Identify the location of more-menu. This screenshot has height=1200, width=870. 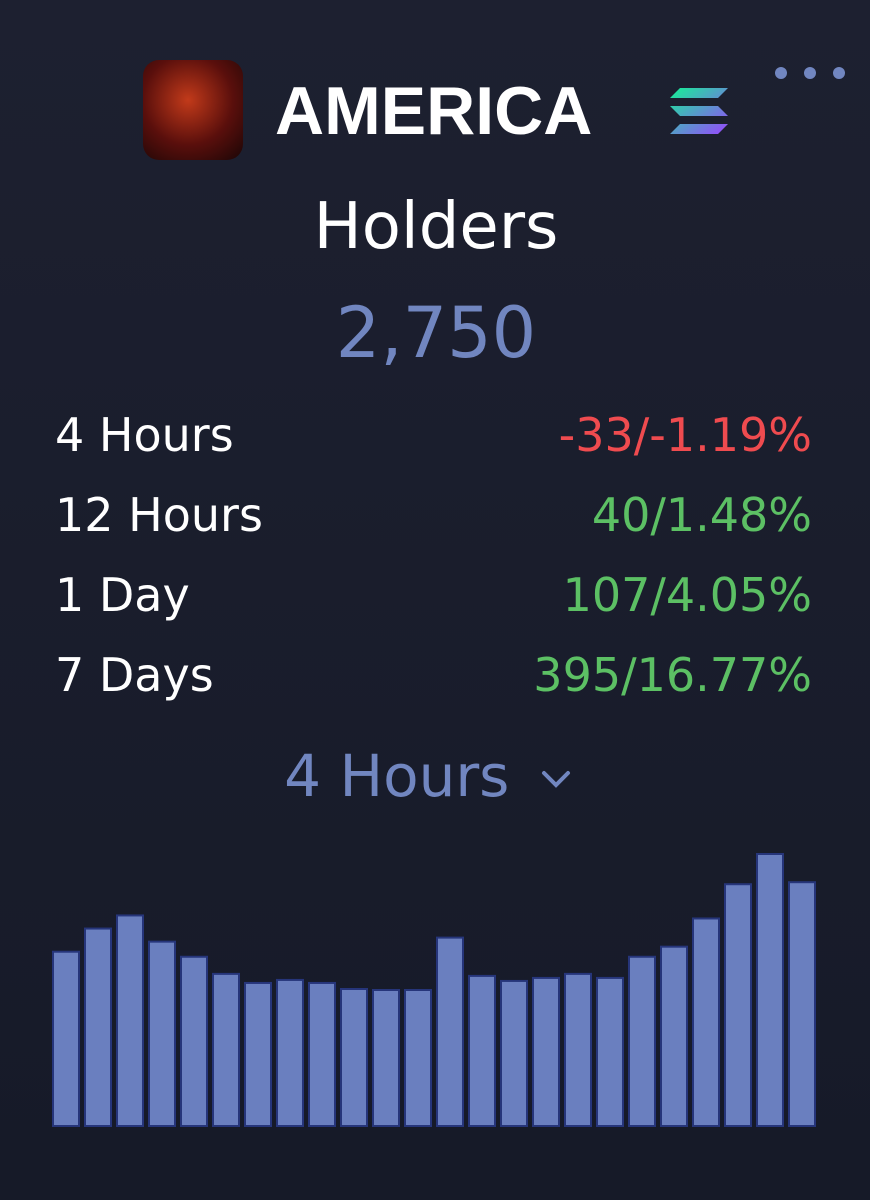
(810, 73).